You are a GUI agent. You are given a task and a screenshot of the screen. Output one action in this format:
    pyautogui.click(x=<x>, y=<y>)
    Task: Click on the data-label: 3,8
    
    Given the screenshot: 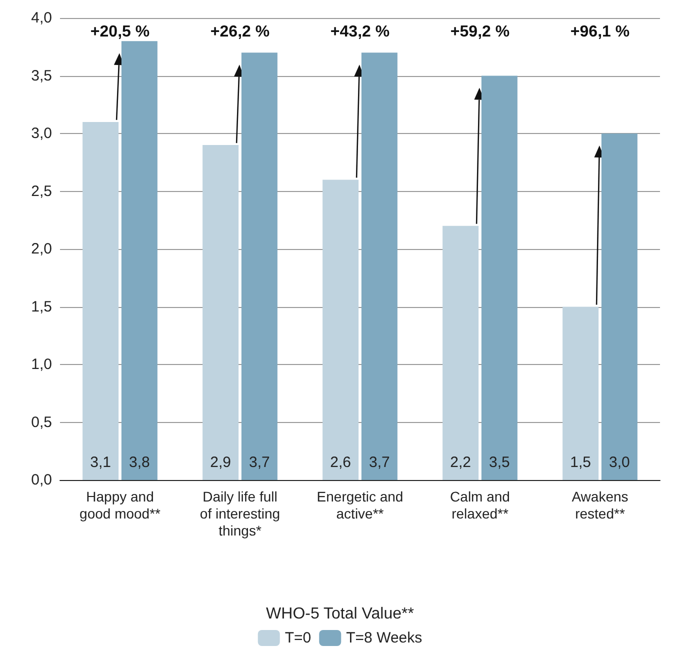 What is the action you would take?
    pyautogui.click(x=139, y=462)
    